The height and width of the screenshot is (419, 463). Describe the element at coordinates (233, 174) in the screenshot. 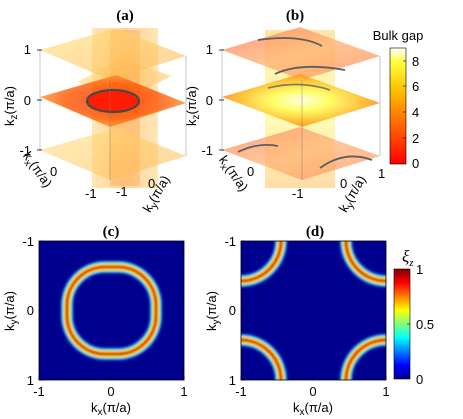

I see `panel-b-kx-label: kx(π/a)` at that location.